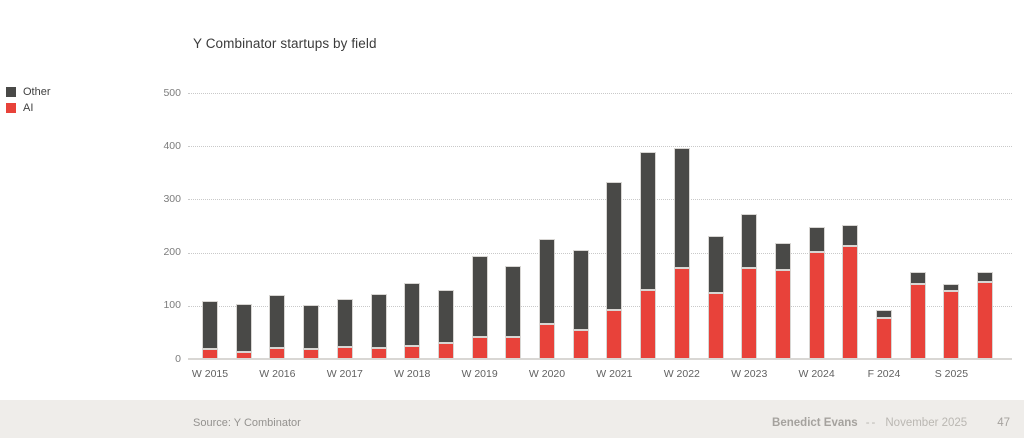 Image resolution: width=1024 pixels, height=438 pixels. I want to click on bar-s-2017, so click(378, 326).